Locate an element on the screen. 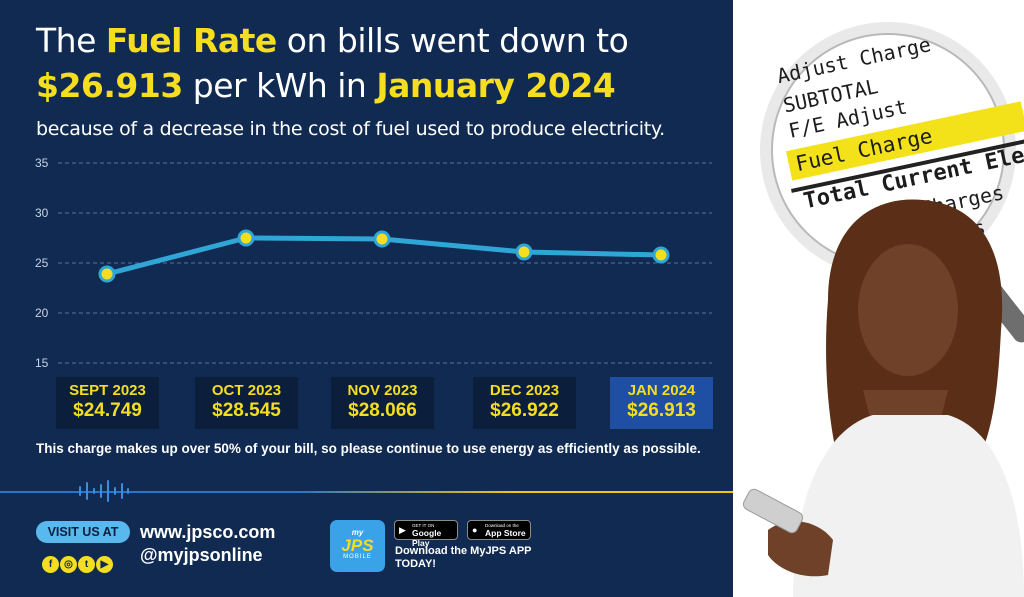 Image resolution: width=1024 pixels, height=597 pixels. myjps-app-icon: my JPS MOBILE is located at coordinates (357, 546).